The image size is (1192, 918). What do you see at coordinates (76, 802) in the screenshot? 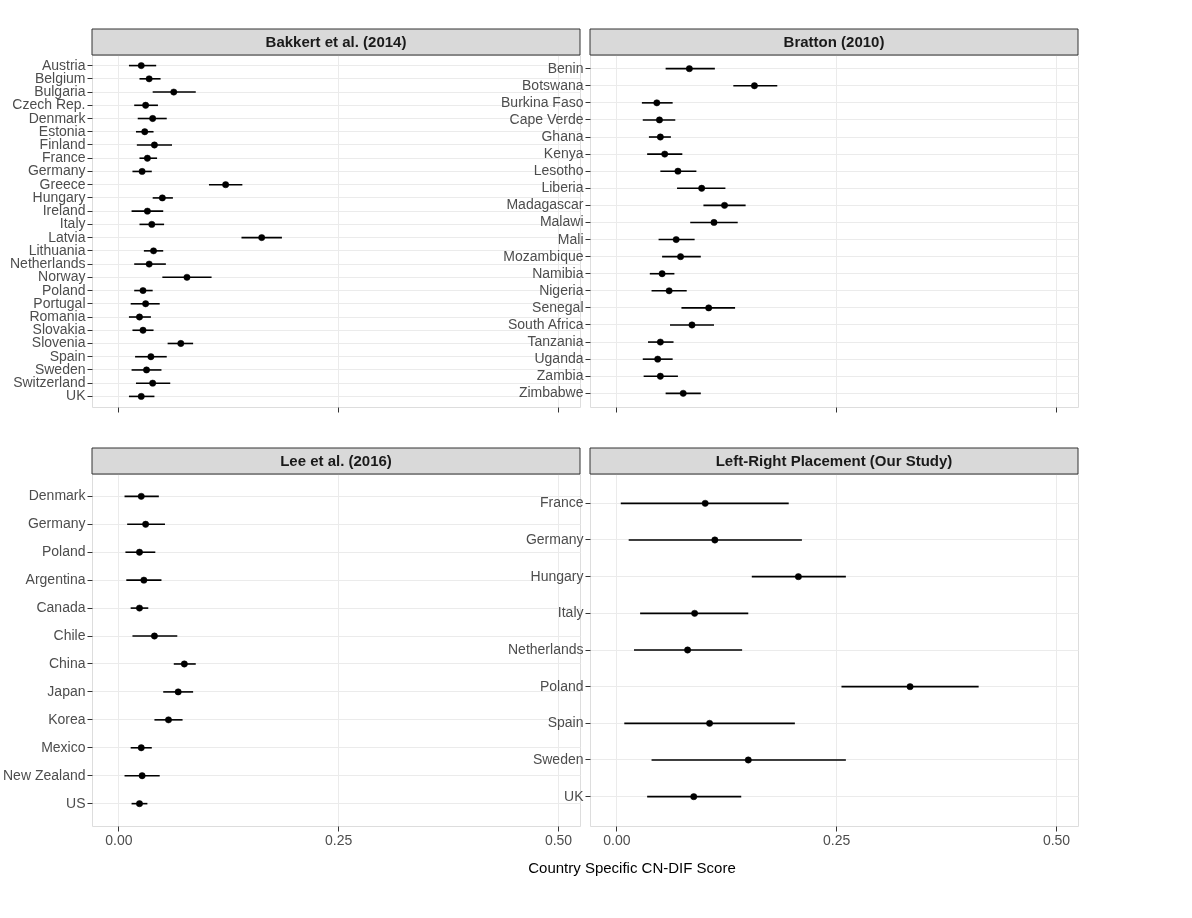
I see `y-tick-label: US` at bounding box center [76, 802].